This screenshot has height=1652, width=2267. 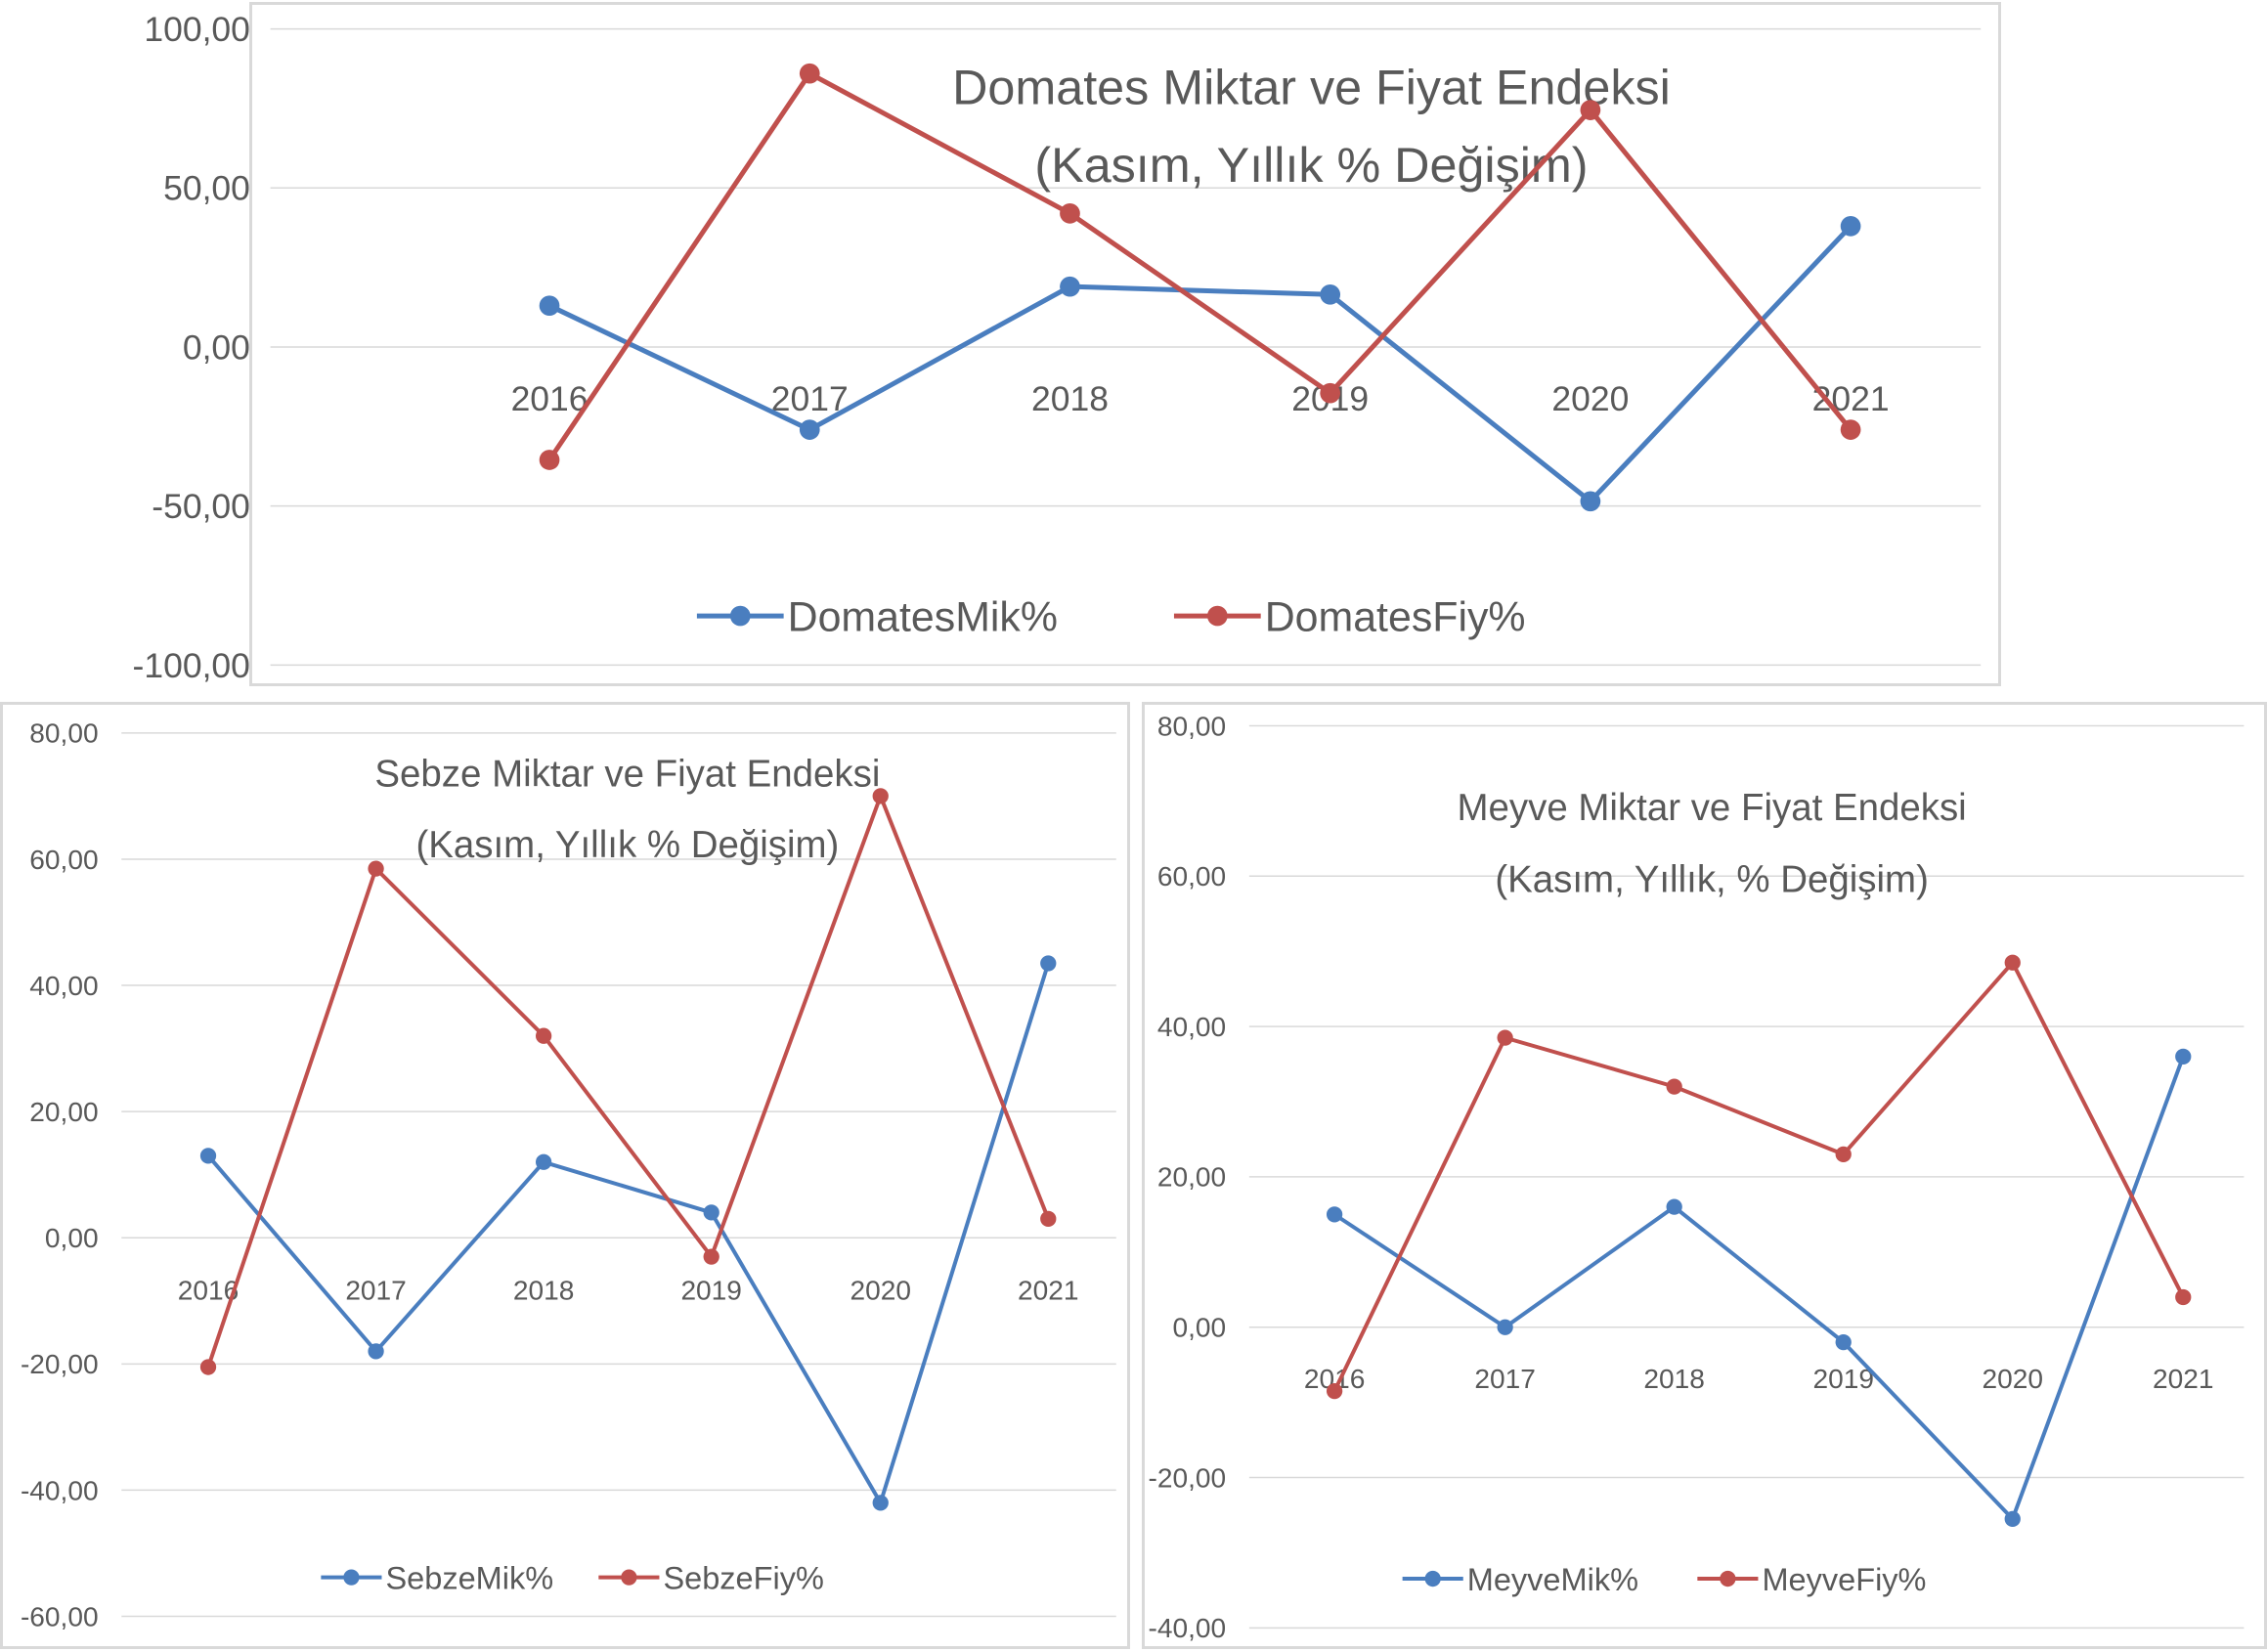 I want to click on y-tick-label: 100,00, so click(x=197, y=29).